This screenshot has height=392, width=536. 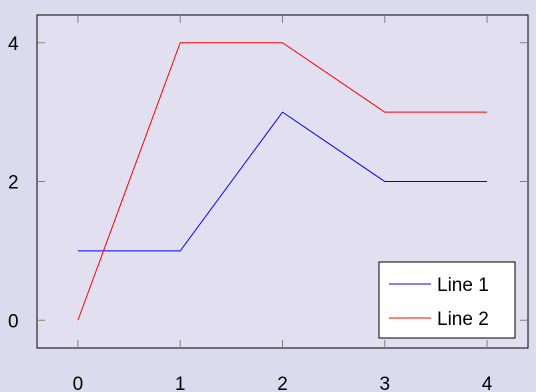 I want to click on x-tick-label: 0, so click(x=78, y=383).